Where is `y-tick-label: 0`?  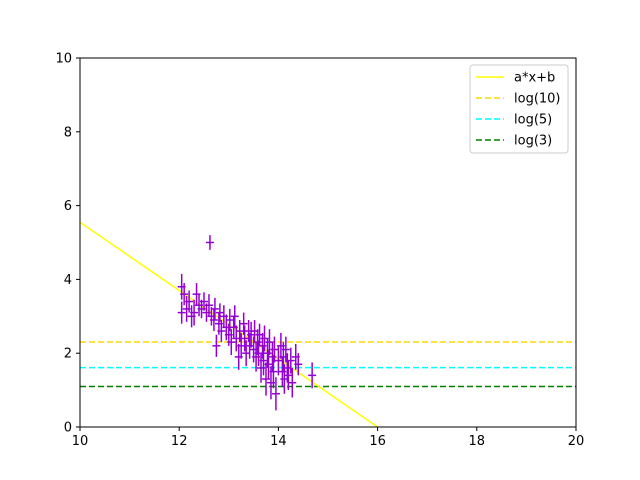 y-tick-label: 0 is located at coordinates (68, 428).